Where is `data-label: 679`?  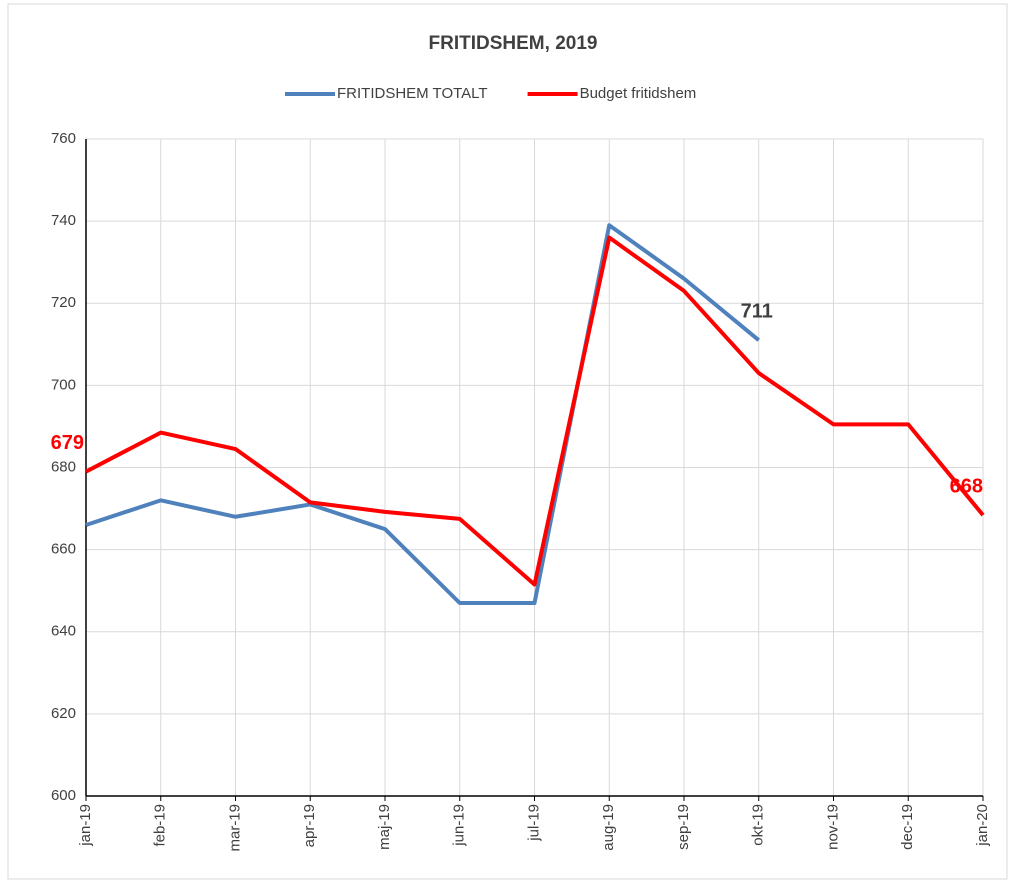 data-label: 679 is located at coordinates (67, 443).